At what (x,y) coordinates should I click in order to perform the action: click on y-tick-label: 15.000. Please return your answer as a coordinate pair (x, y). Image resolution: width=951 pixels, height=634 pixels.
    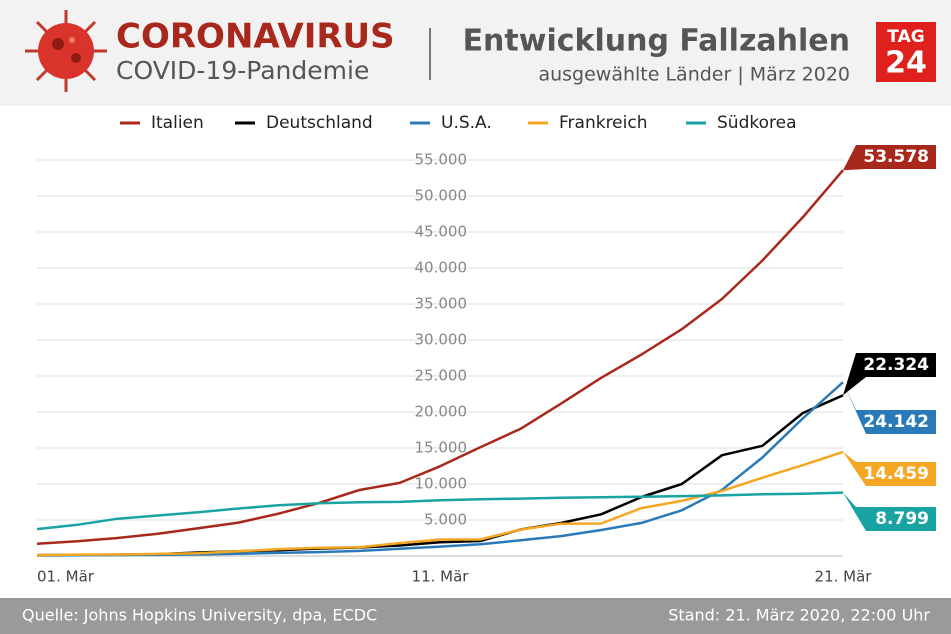
    Looking at the image, I should click on (441, 448).